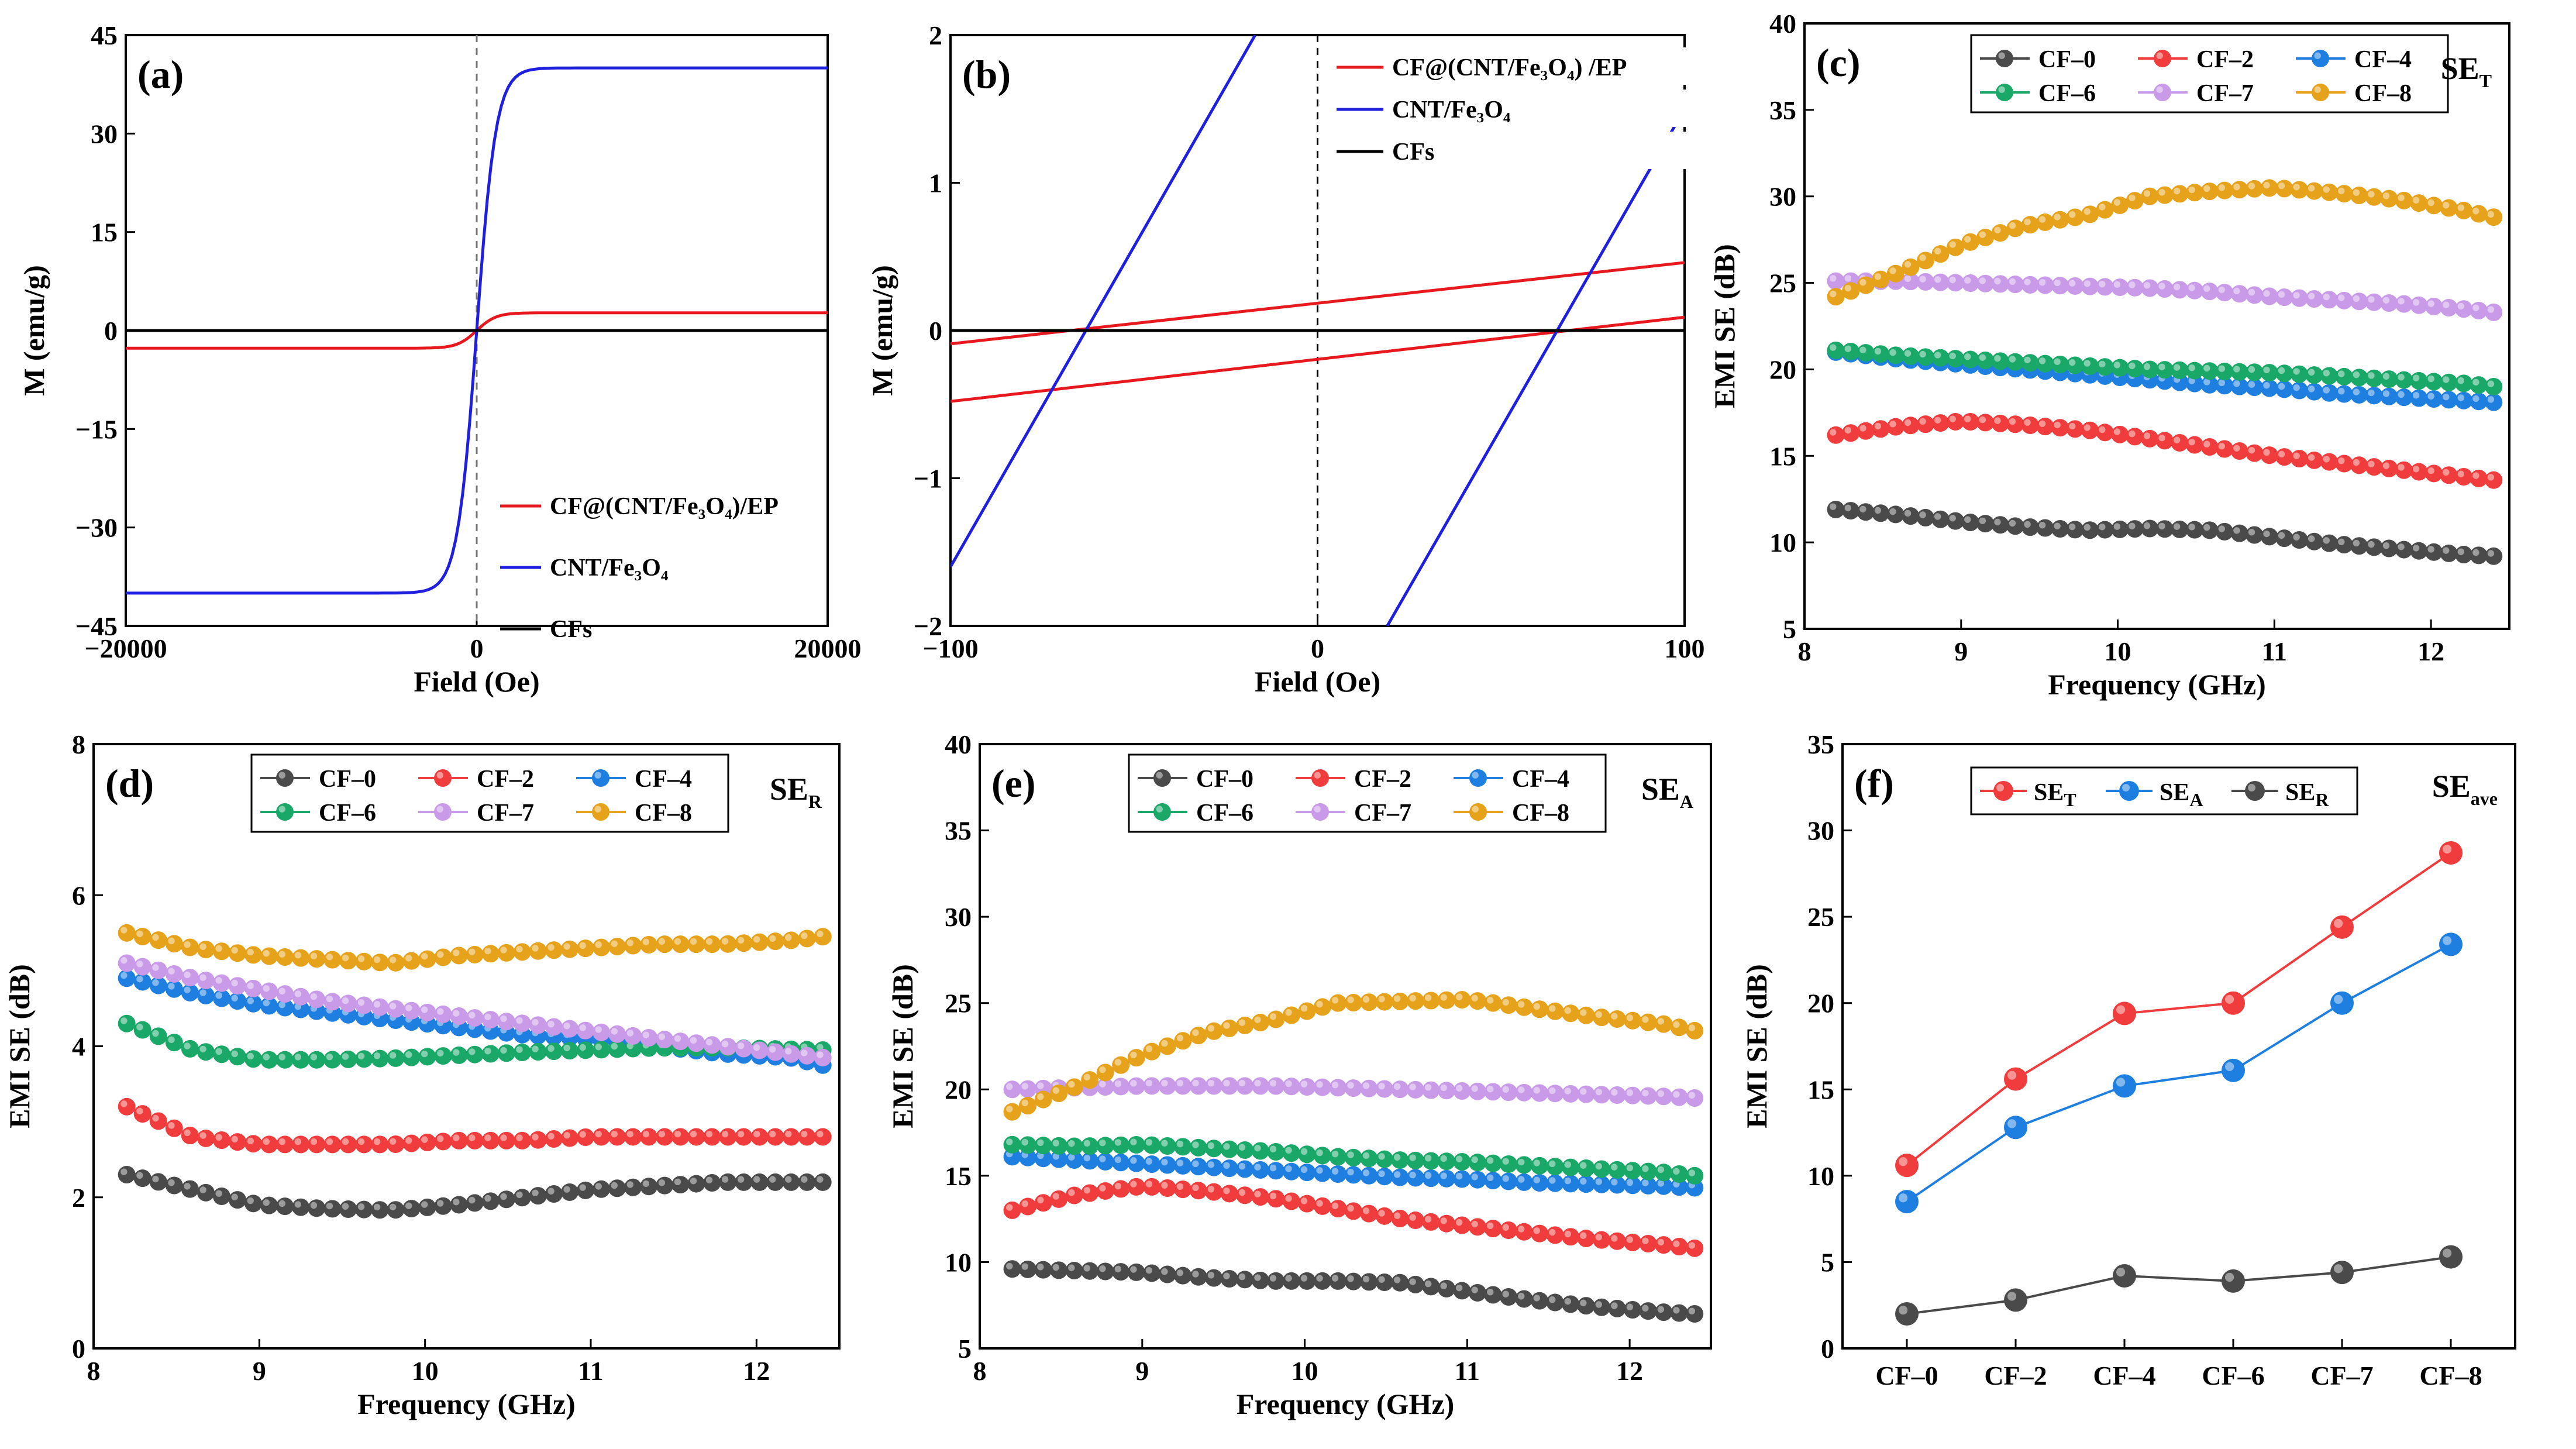 The width and height of the screenshot is (2576, 1449). What do you see at coordinates (2383, 94) in the screenshot?
I see `legend-label: CF–8` at bounding box center [2383, 94].